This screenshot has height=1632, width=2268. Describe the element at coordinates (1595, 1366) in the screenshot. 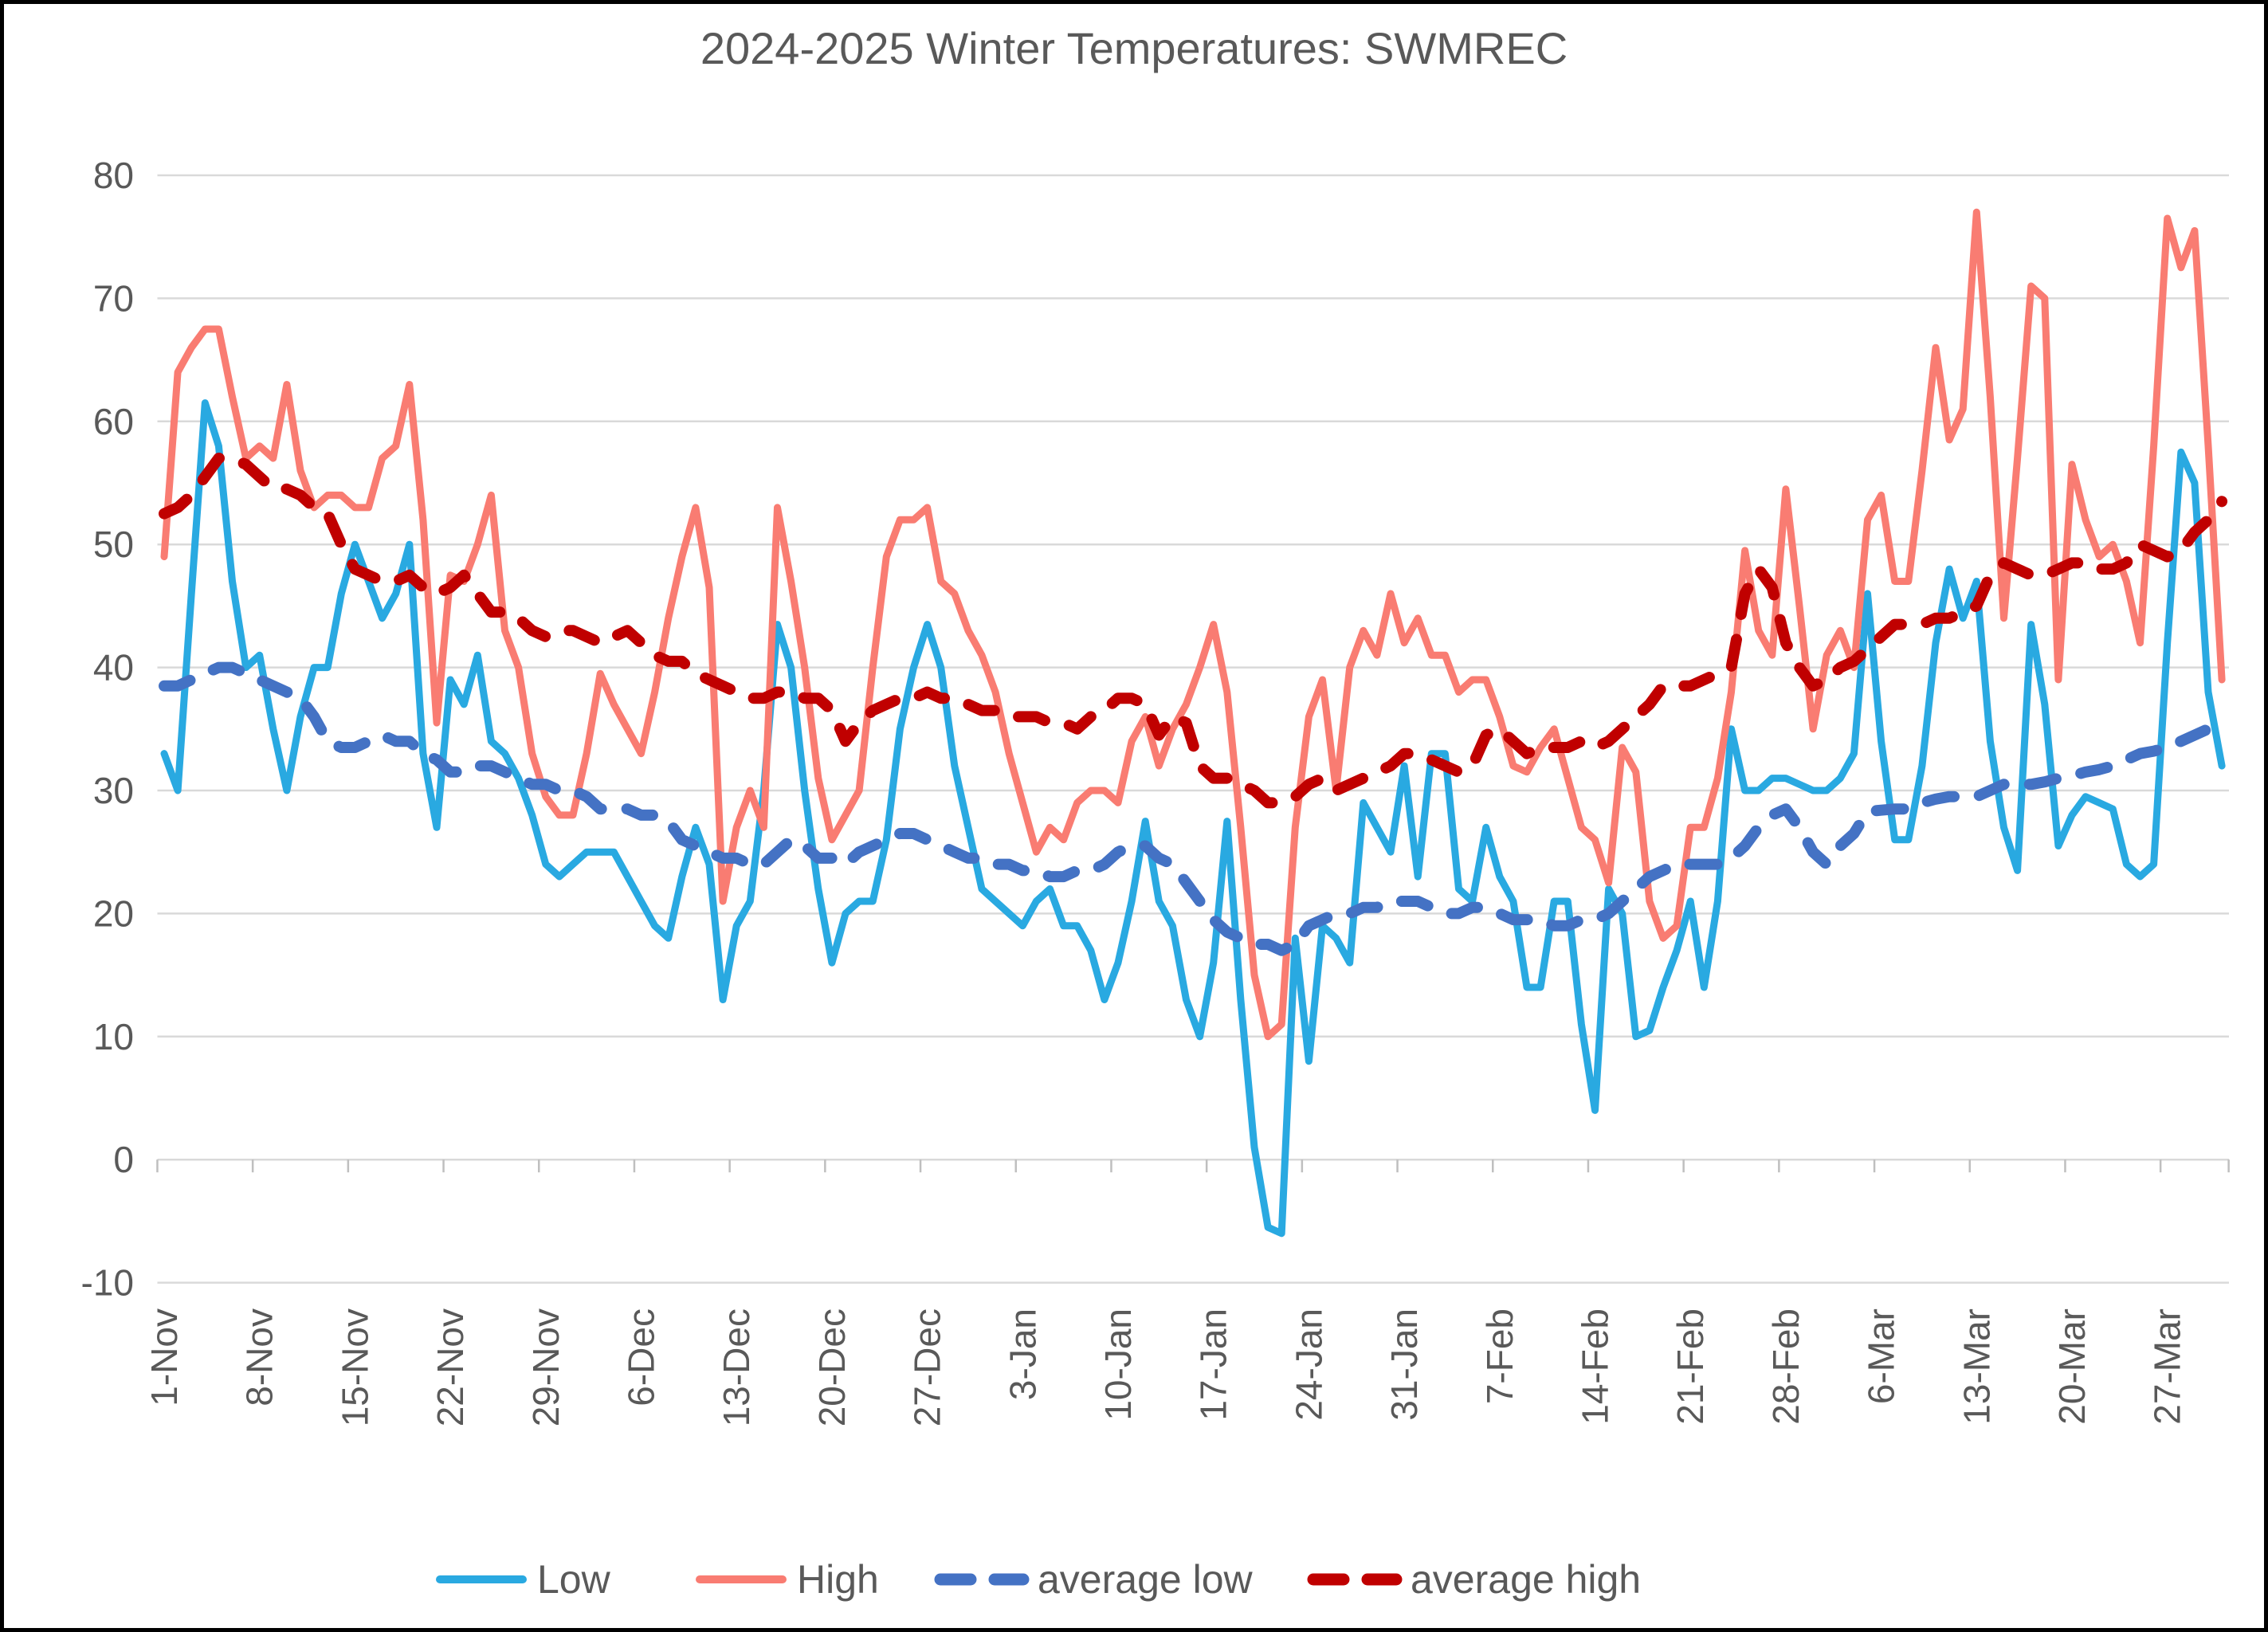

I see `x-tick-label: 14-Feb` at that location.